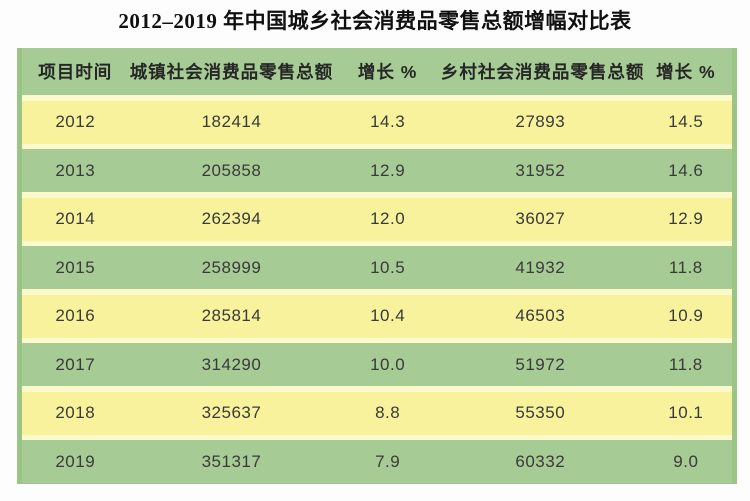 The image size is (750, 501). Describe the element at coordinates (231, 170) in the screenshot. I see `table-cell: 205858` at that location.